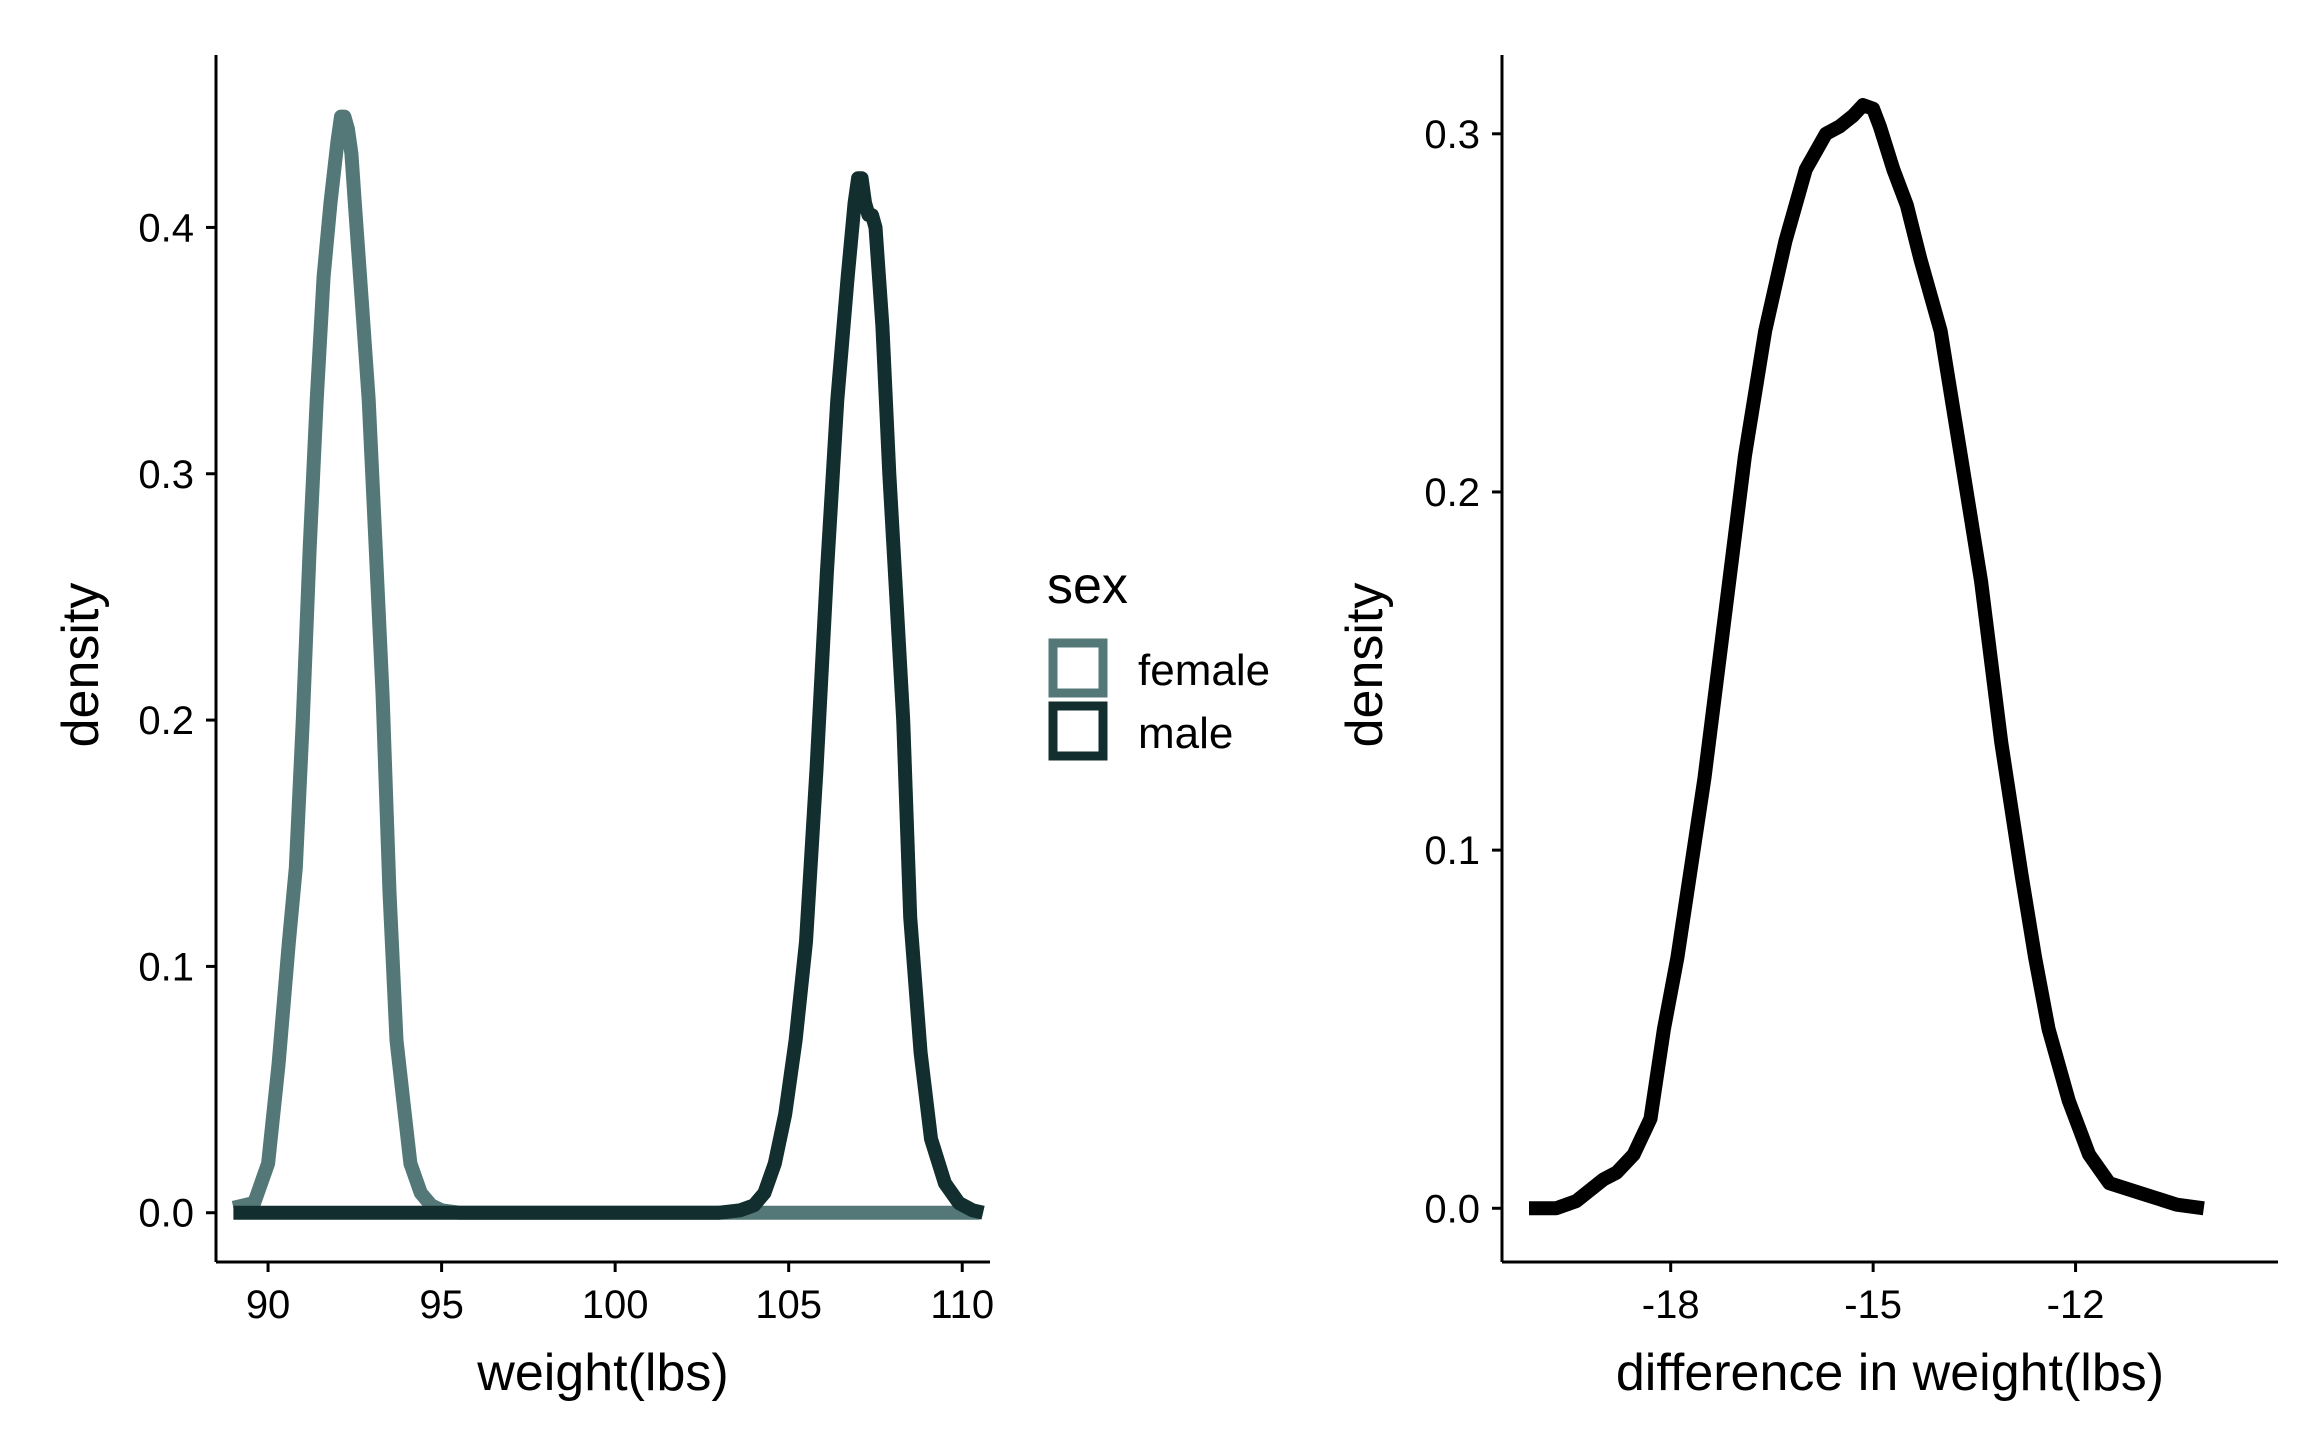 Image resolution: width=2304 pixels, height=1440 pixels. What do you see at coordinates (1452, 493) in the screenshot?
I see `right-y-tick-label: 0.2` at bounding box center [1452, 493].